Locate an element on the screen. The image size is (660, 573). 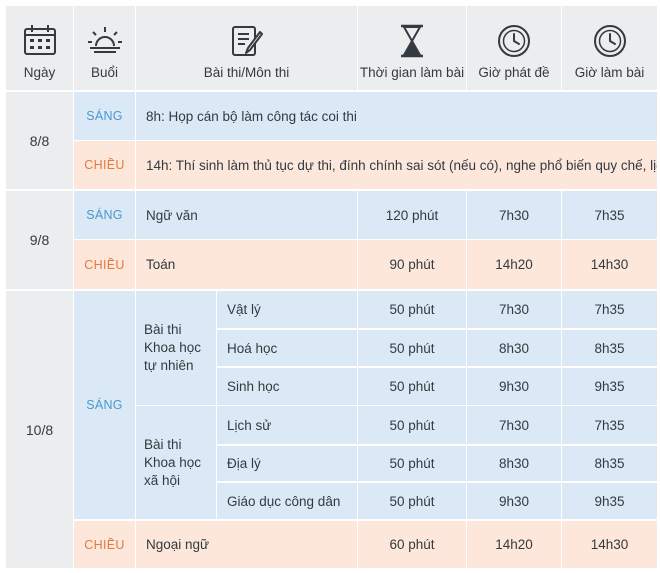
subject-cell: Hoá học is located at coordinates (287, 348).